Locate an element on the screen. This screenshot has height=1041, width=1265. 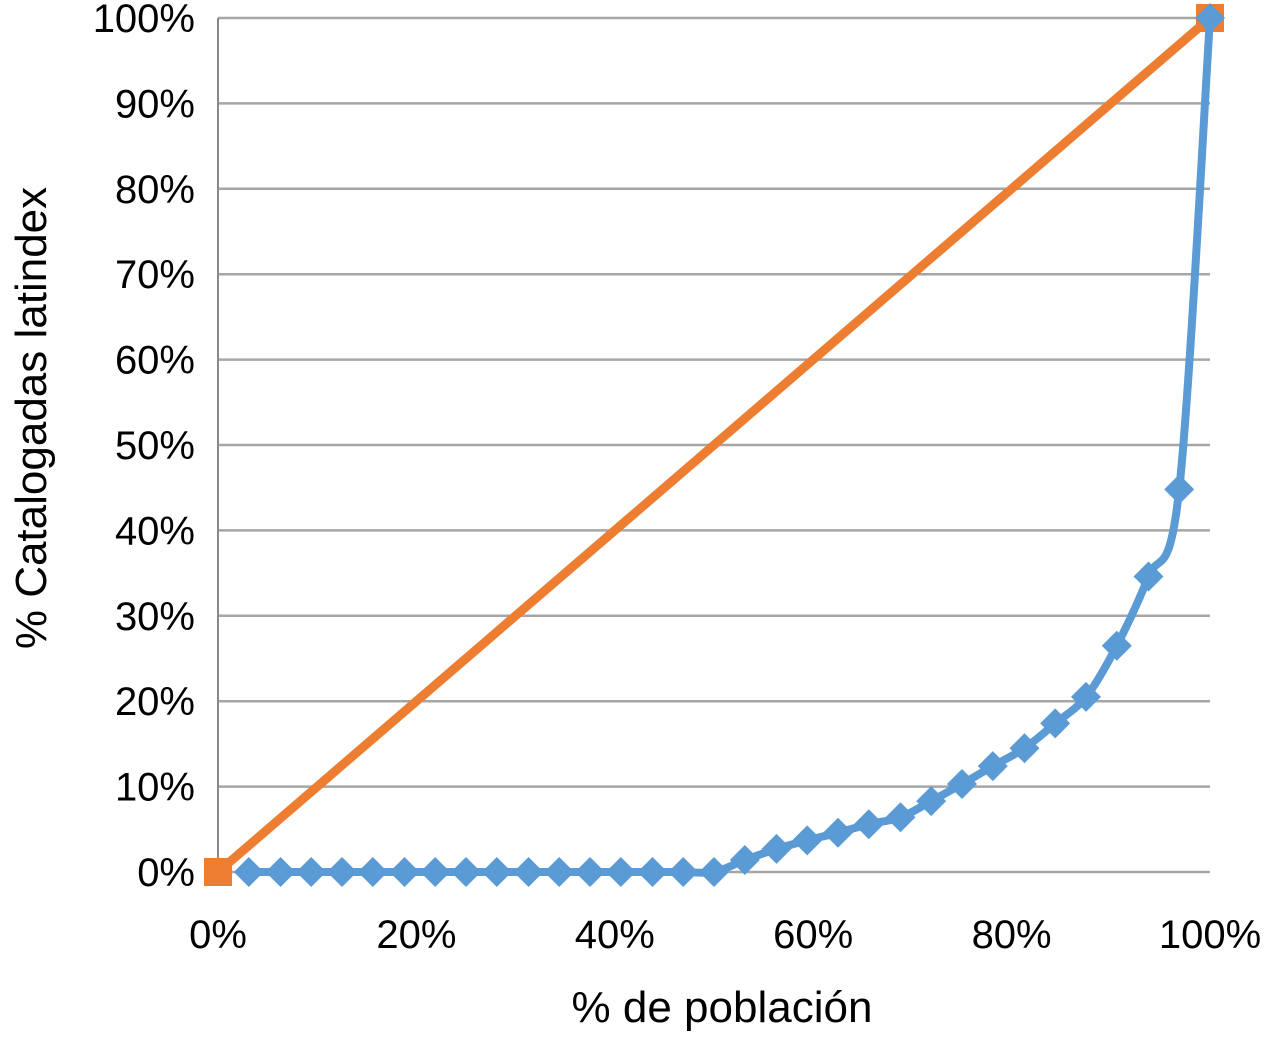
x-tick-label: 80% is located at coordinates (1012, 935).